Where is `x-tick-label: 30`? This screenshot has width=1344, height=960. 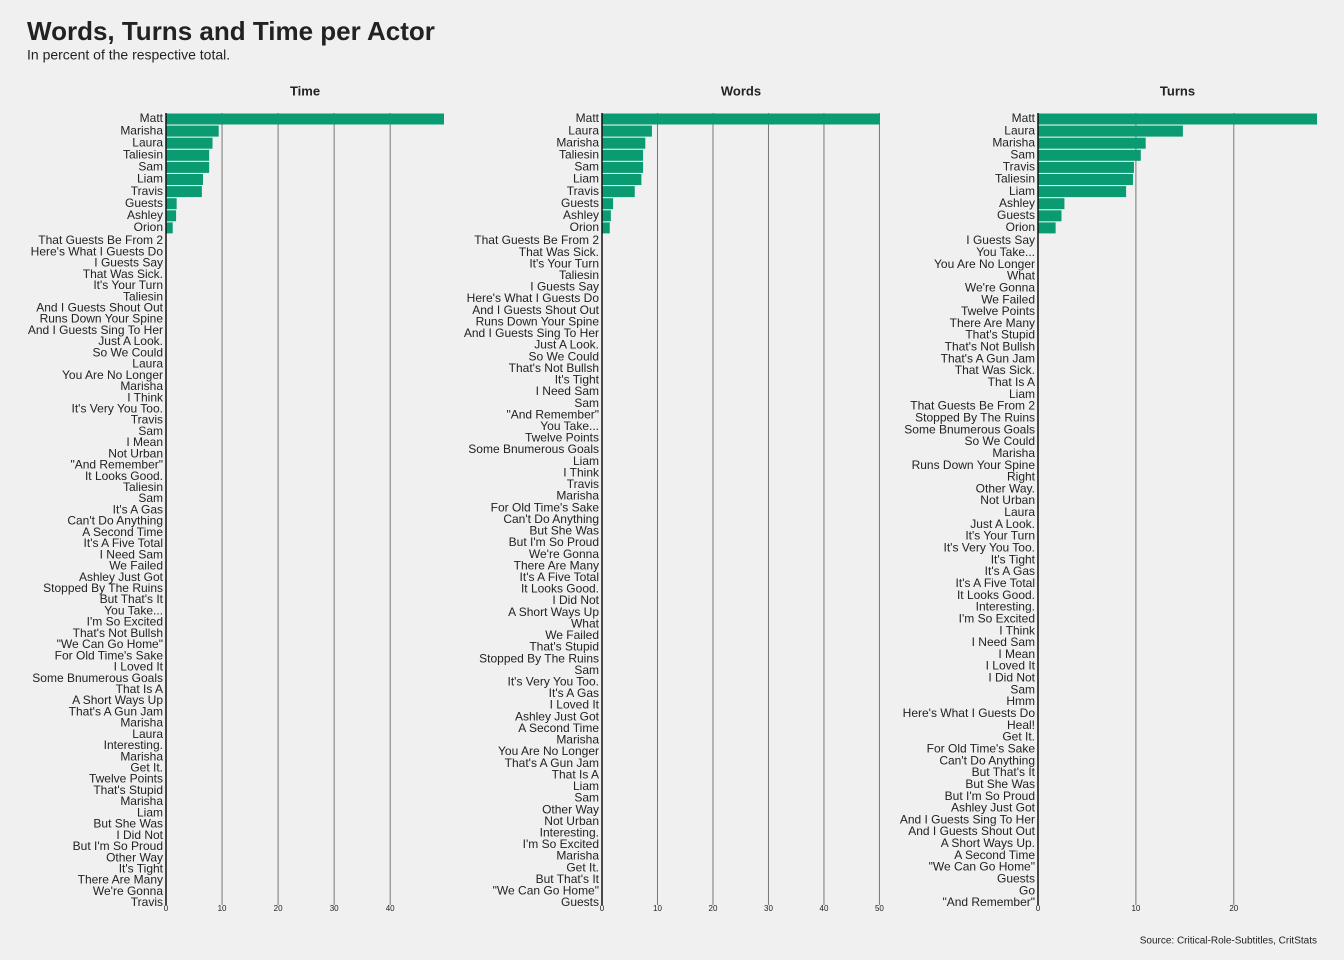 x-tick-label: 30 is located at coordinates (768, 908).